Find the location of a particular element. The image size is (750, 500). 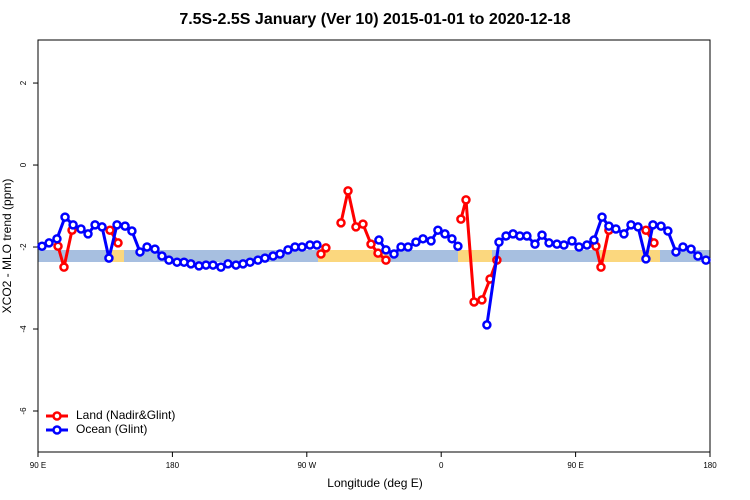

x-axis-label: Longitude (deg E) is located at coordinates (374, 483).